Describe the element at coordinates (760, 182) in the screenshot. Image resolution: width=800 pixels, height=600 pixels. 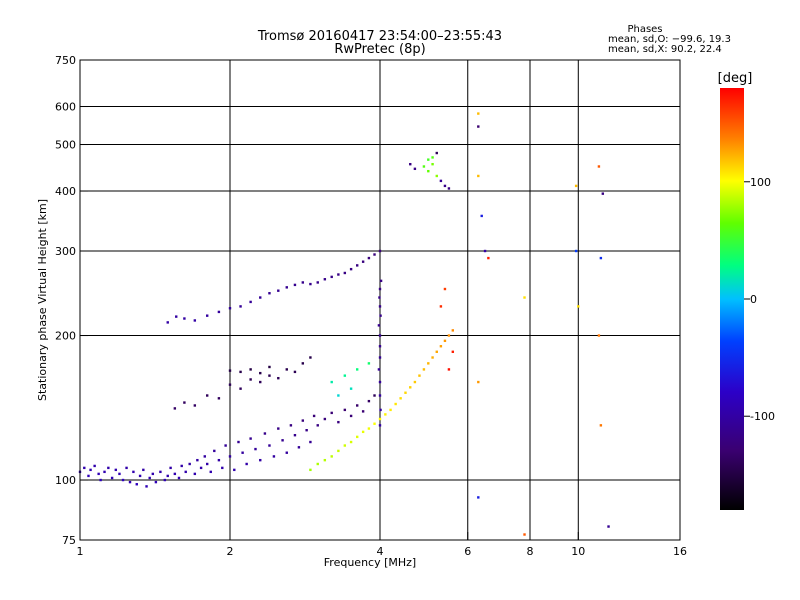
I see `colorbar-tick-label: 100` at that location.